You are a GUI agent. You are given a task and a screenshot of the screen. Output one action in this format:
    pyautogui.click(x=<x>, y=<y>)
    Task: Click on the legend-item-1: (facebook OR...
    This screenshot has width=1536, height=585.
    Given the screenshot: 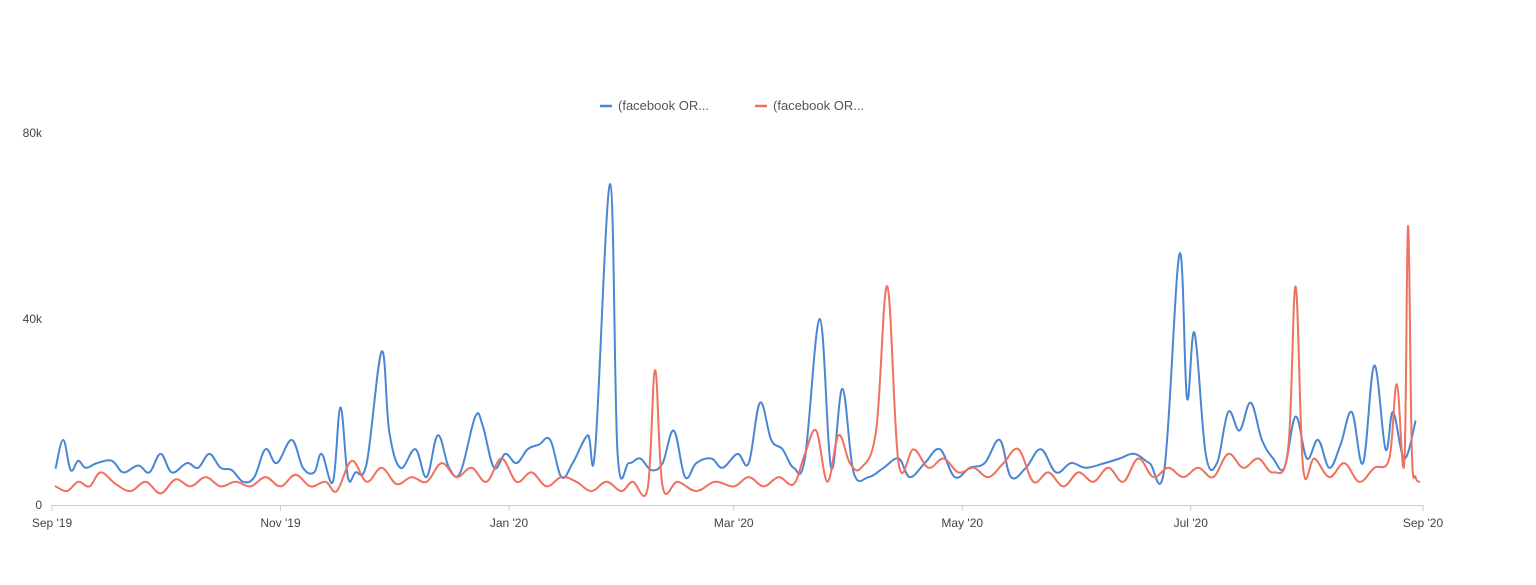 What is the action you would take?
    pyautogui.click(x=654, y=105)
    